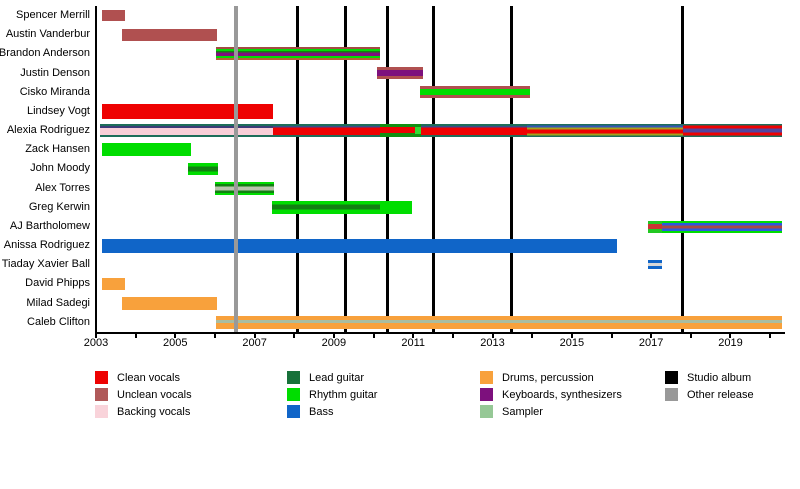 This screenshot has width=800, height=489. I want to click on axis-tick-label: 2017, so click(651, 343).